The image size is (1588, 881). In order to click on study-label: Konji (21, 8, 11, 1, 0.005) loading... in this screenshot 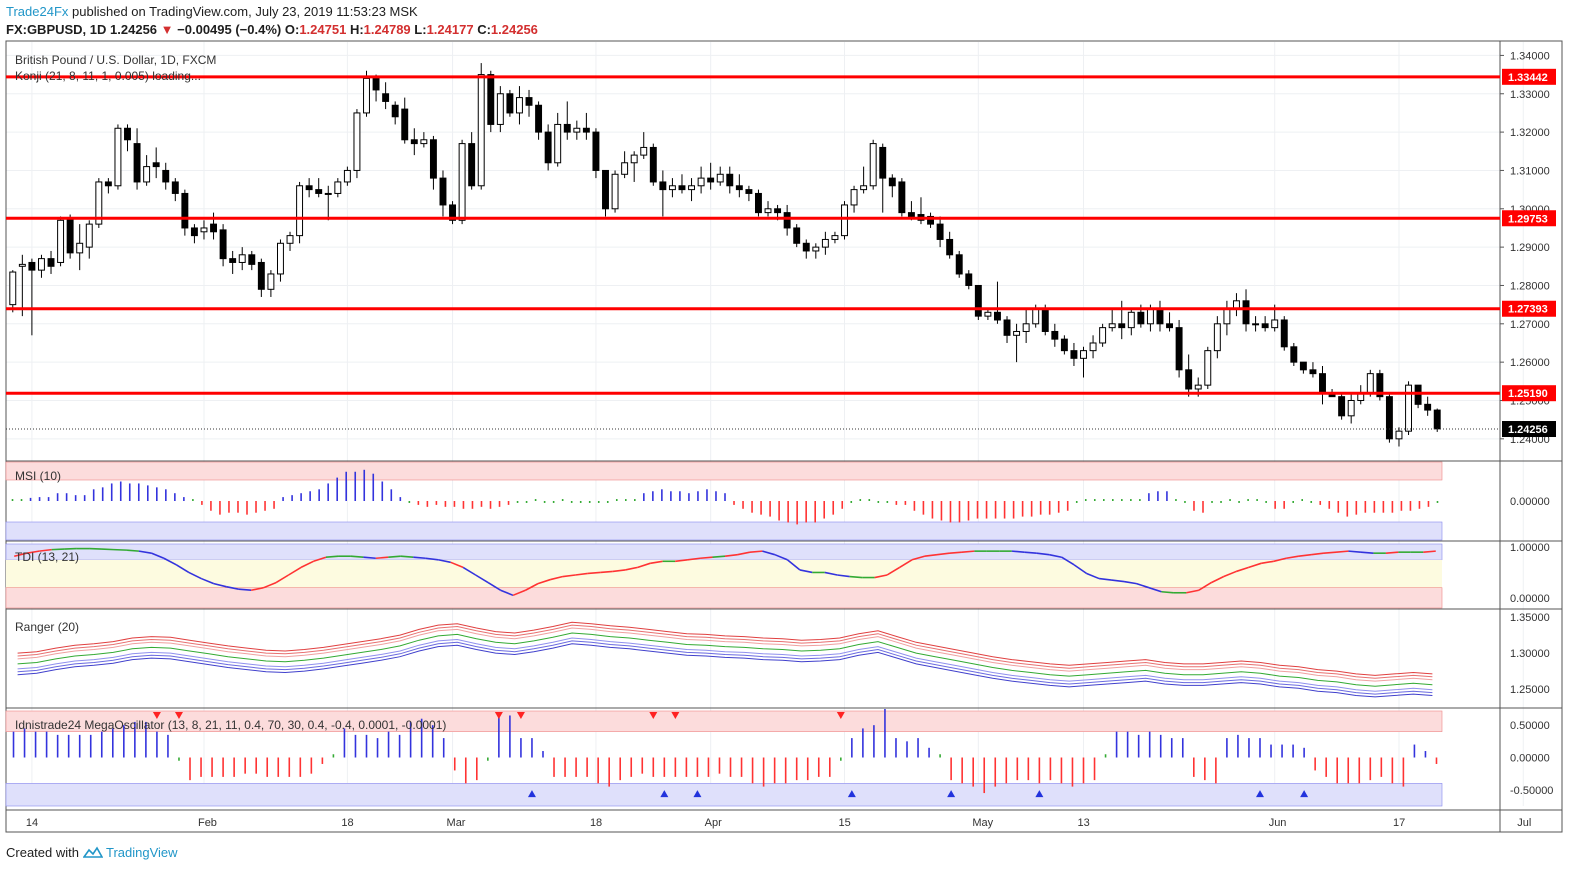, I will do `click(108, 76)`.